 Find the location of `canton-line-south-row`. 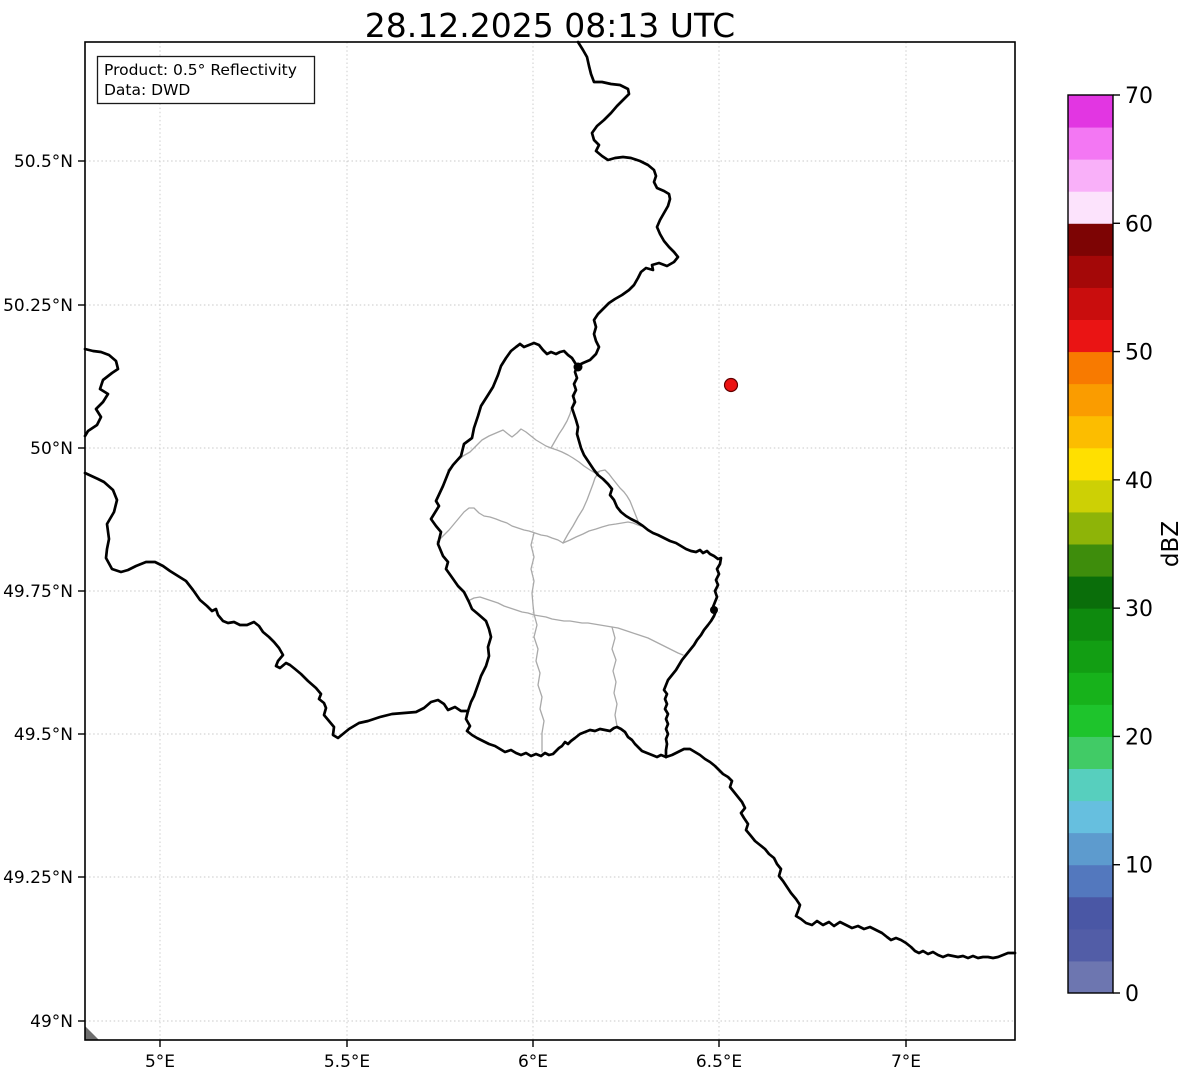

canton-line-south-row is located at coordinates (575, 626).